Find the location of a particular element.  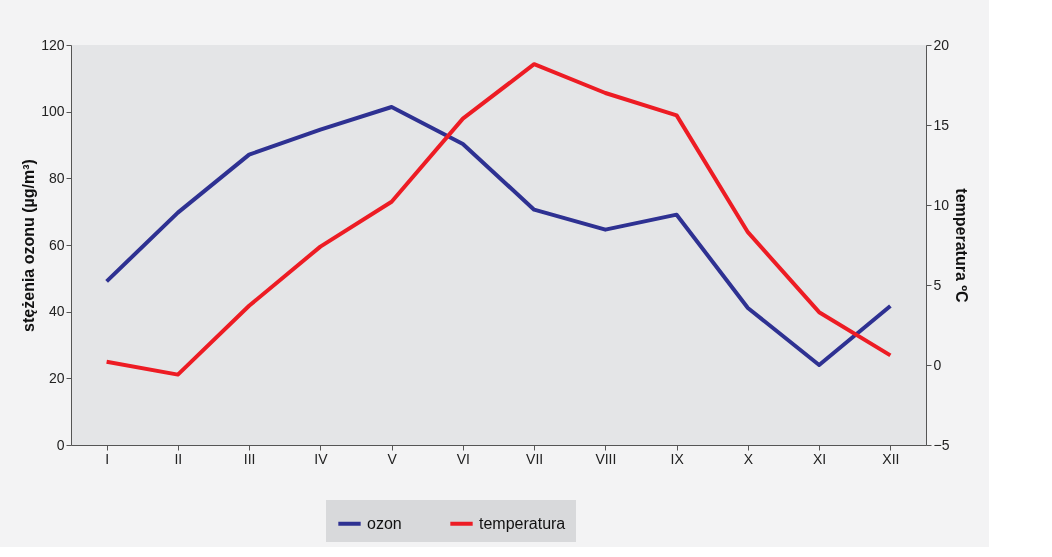

x-tick-label: XI is located at coordinates (820, 458).